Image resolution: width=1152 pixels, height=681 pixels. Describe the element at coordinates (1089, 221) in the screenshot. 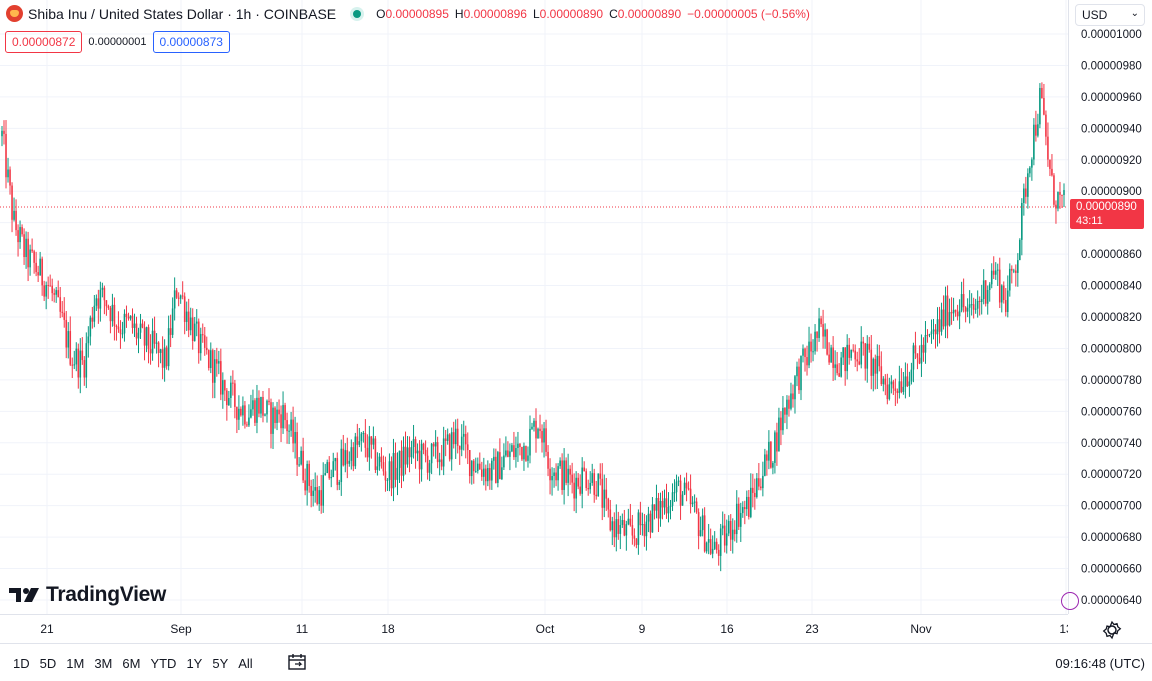

I see `bar-countdown: 43:11` at that location.